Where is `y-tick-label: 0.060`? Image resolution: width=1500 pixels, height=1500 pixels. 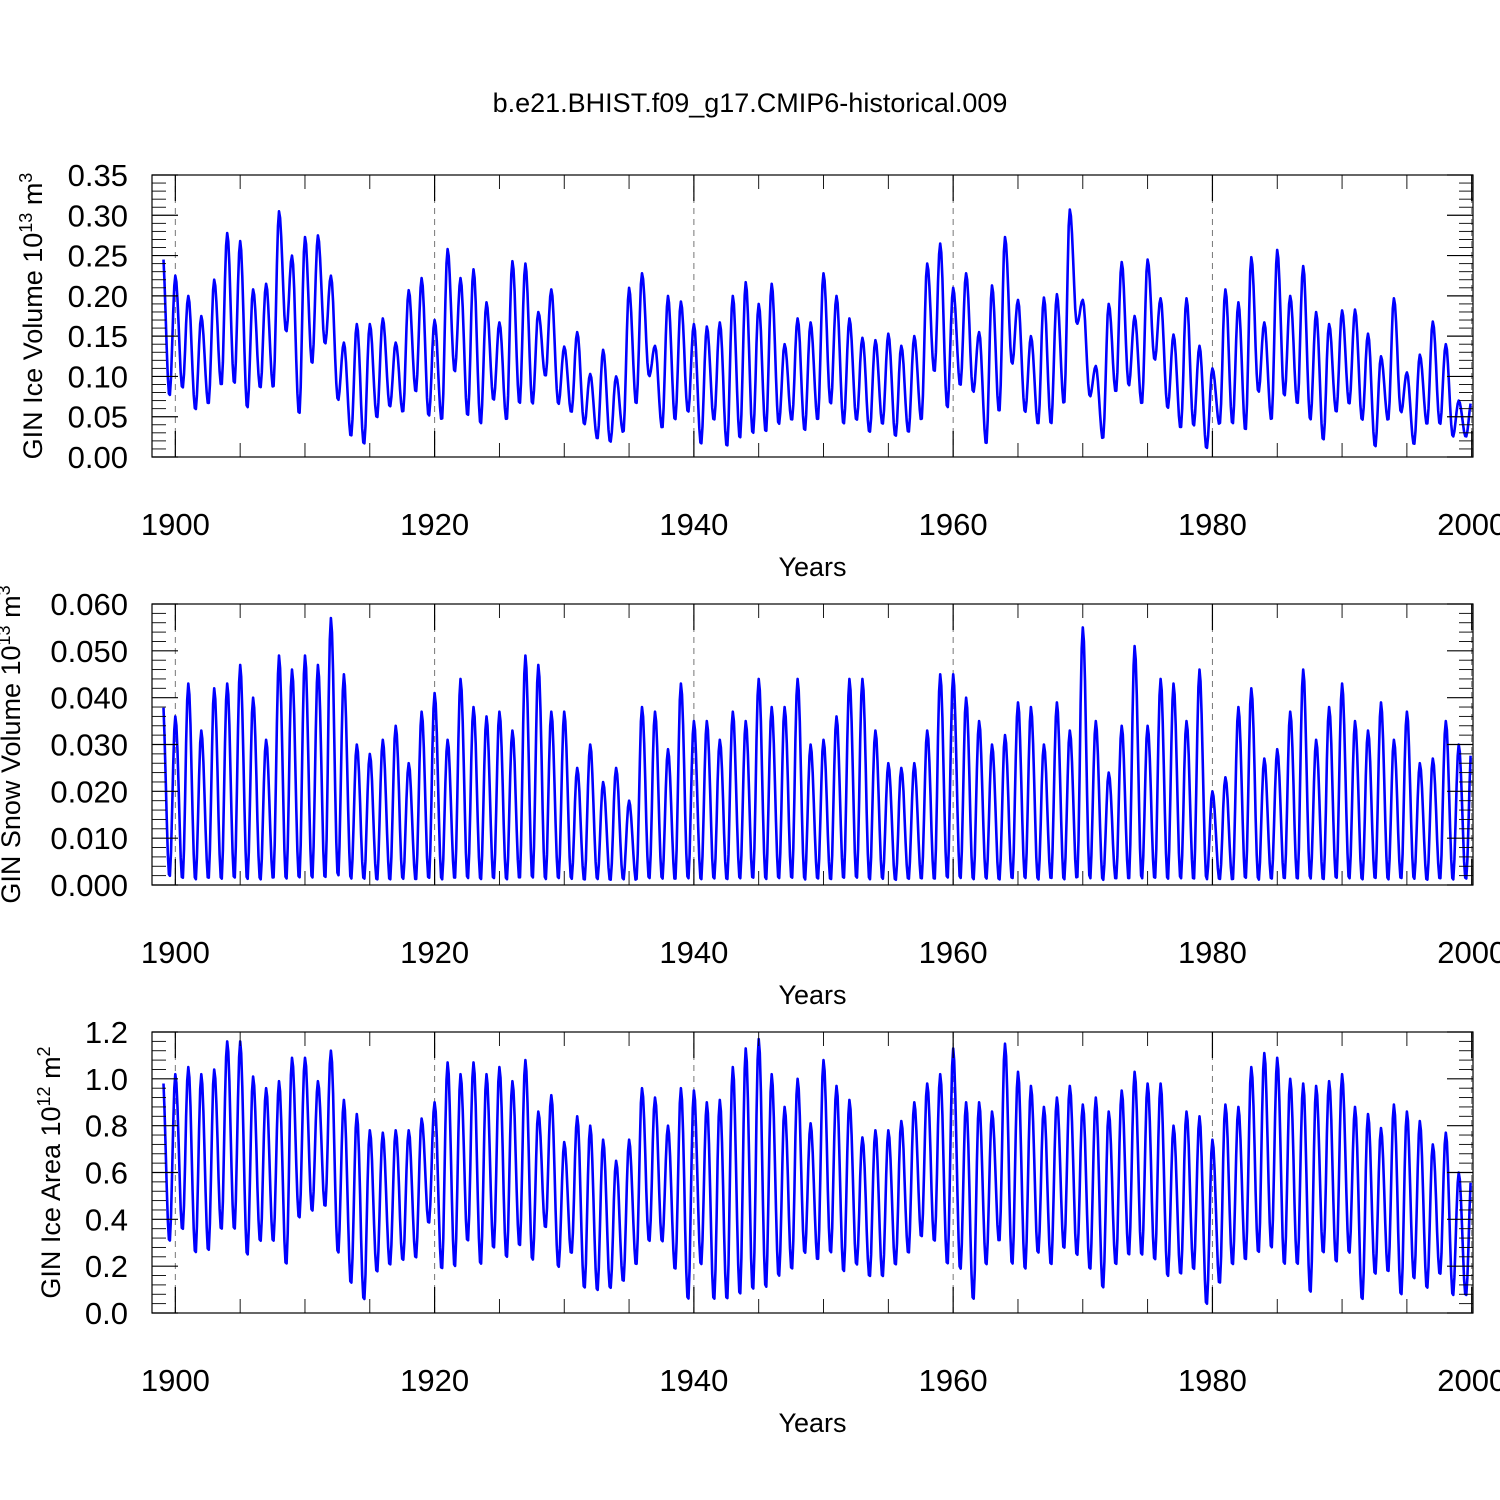 y-tick-label: 0.060 is located at coordinates (89, 604).